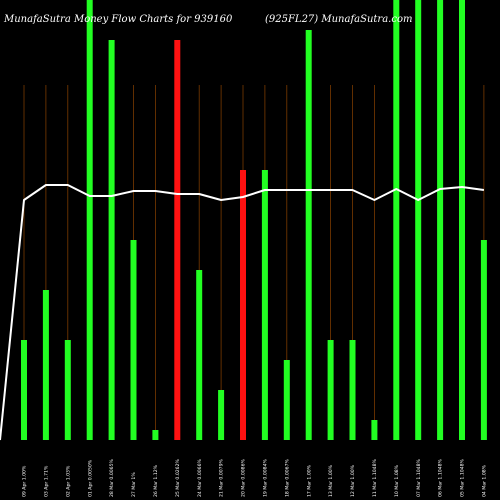 The image size is (500, 500). I want to click on x-tick-label: 27 Mar 1%, so click(134, 484).